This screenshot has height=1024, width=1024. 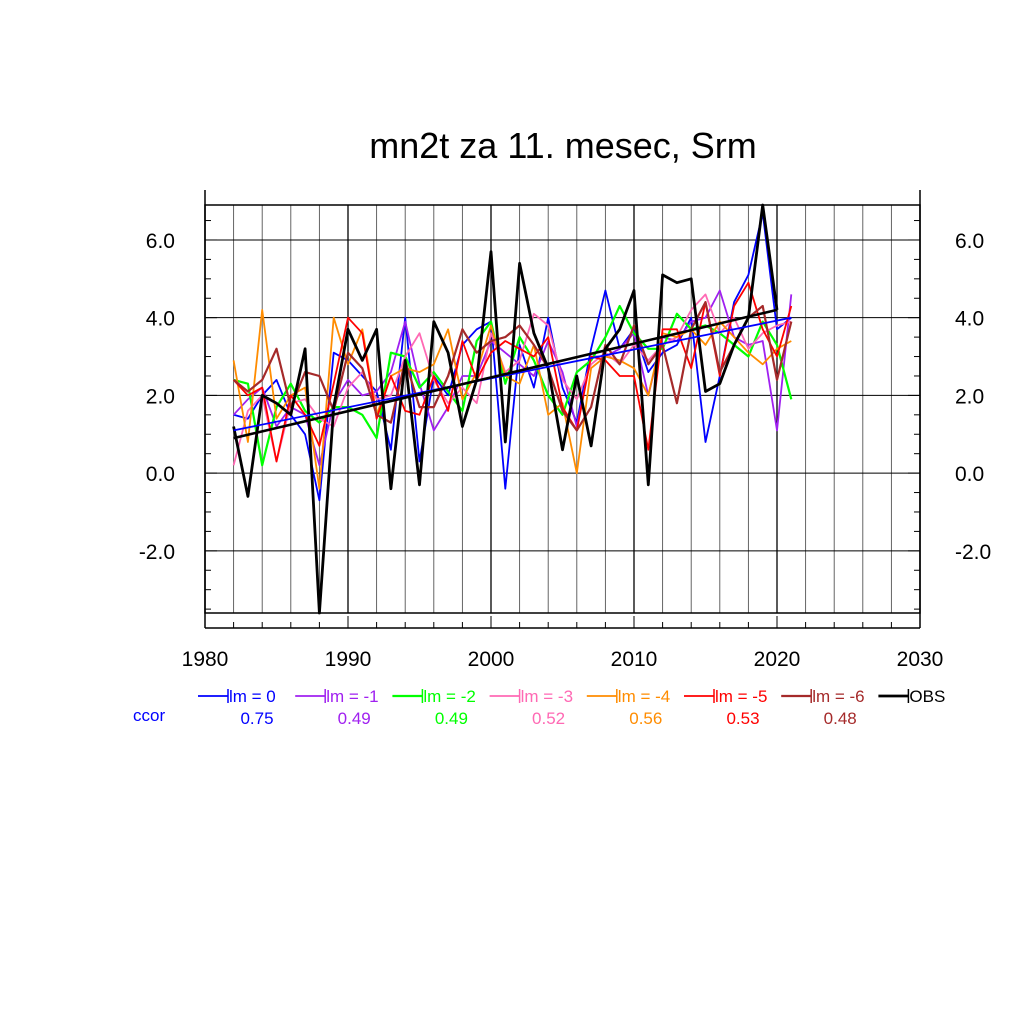 I want to click on legend-ccor-value: 0.52, so click(x=548, y=718).